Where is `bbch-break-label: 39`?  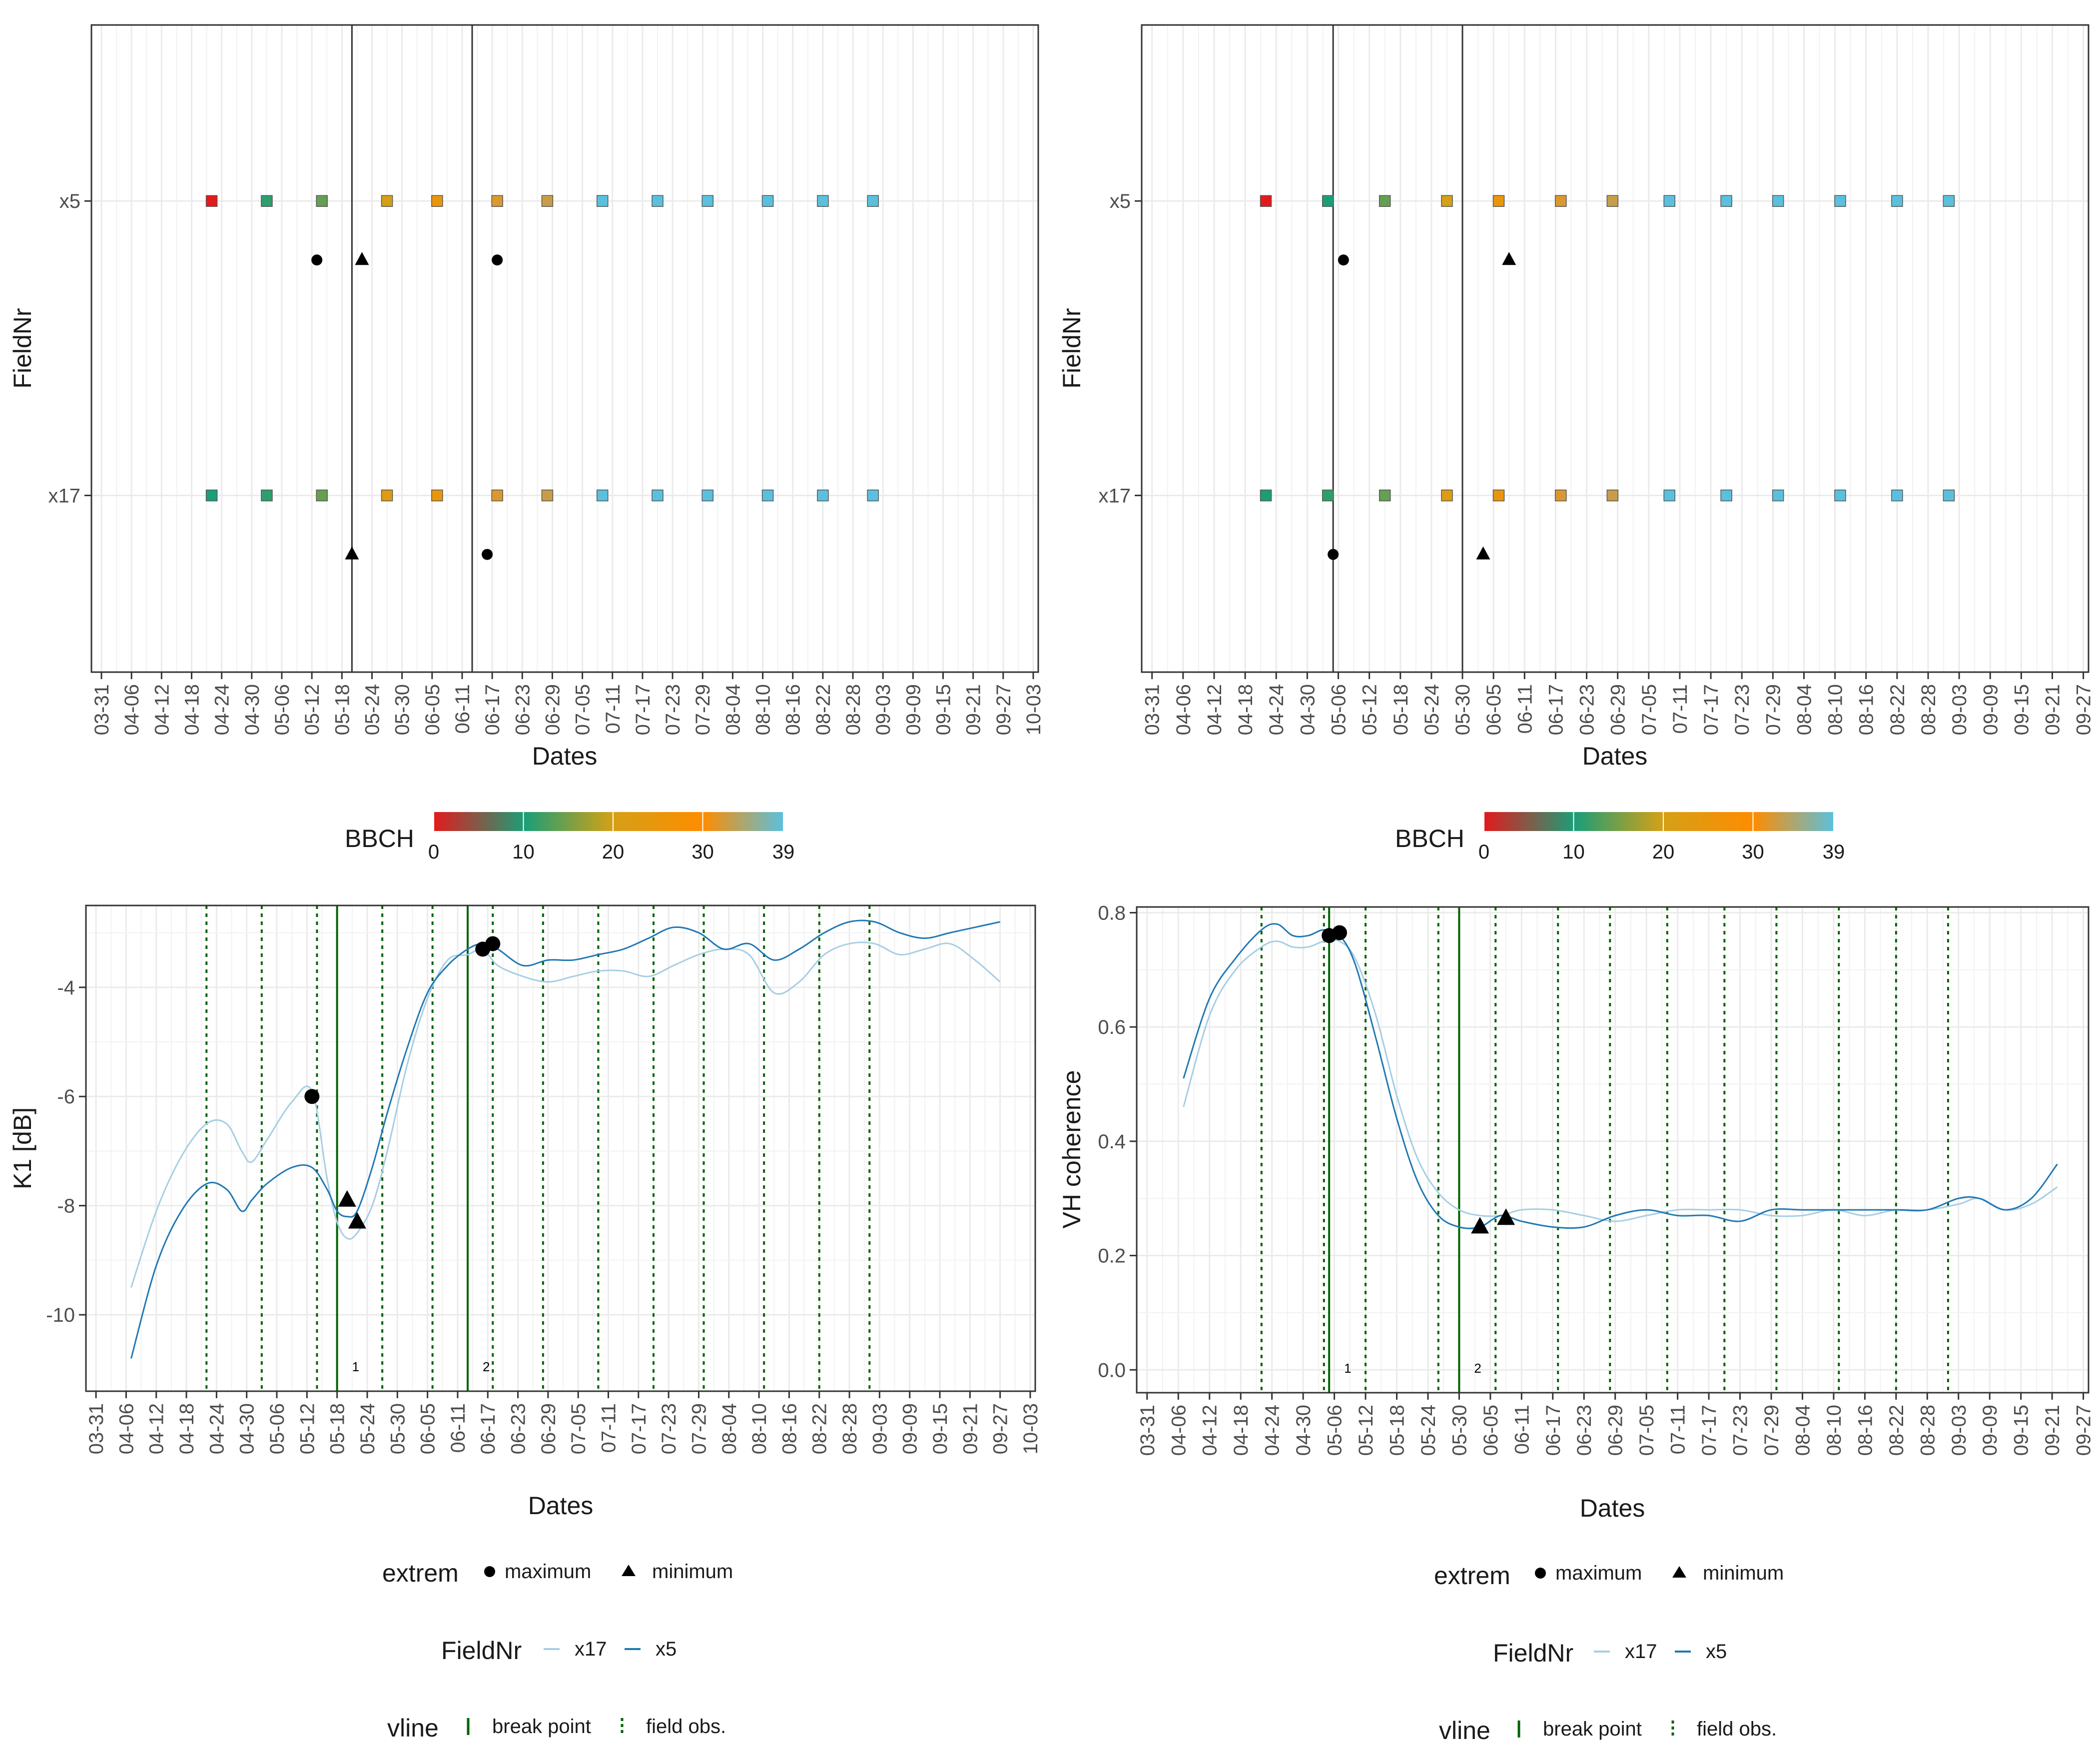
bbch-break-label: 39 is located at coordinates (1834, 852).